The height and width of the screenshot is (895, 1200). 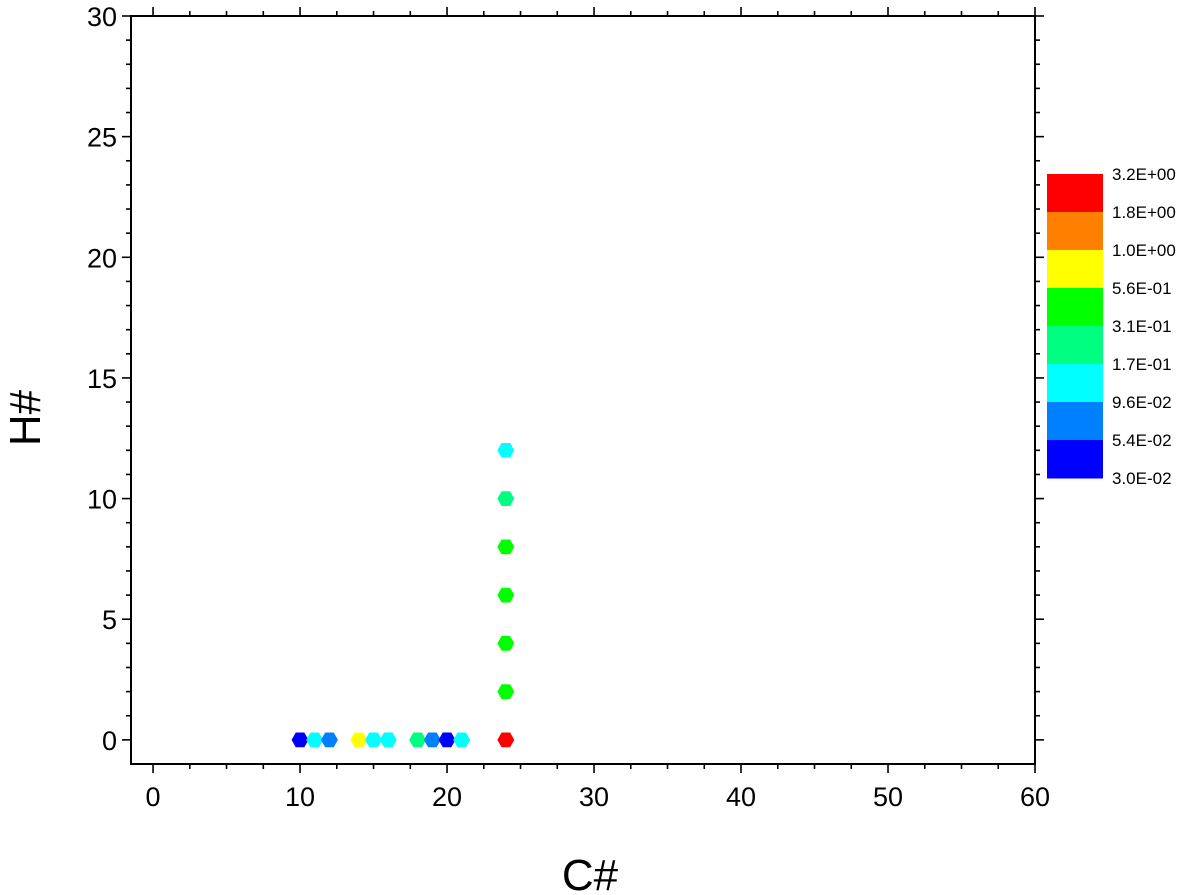 What do you see at coordinates (109, 741) in the screenshot?
I see `y-tick-label: 0` at bounding box center [109, 741].